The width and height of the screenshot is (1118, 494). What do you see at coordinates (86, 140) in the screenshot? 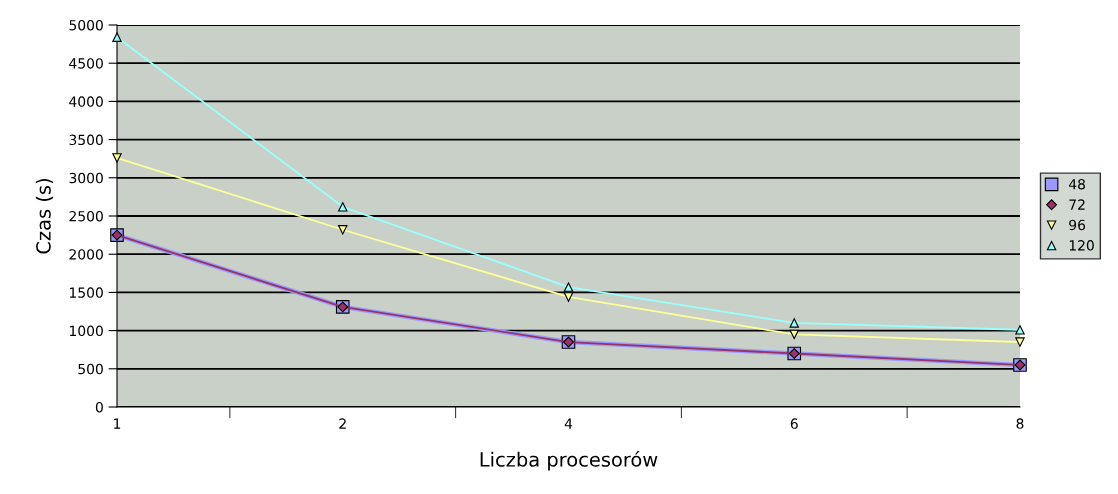
I see `y-tick-label: 3500` at bounding box center [86, 140].